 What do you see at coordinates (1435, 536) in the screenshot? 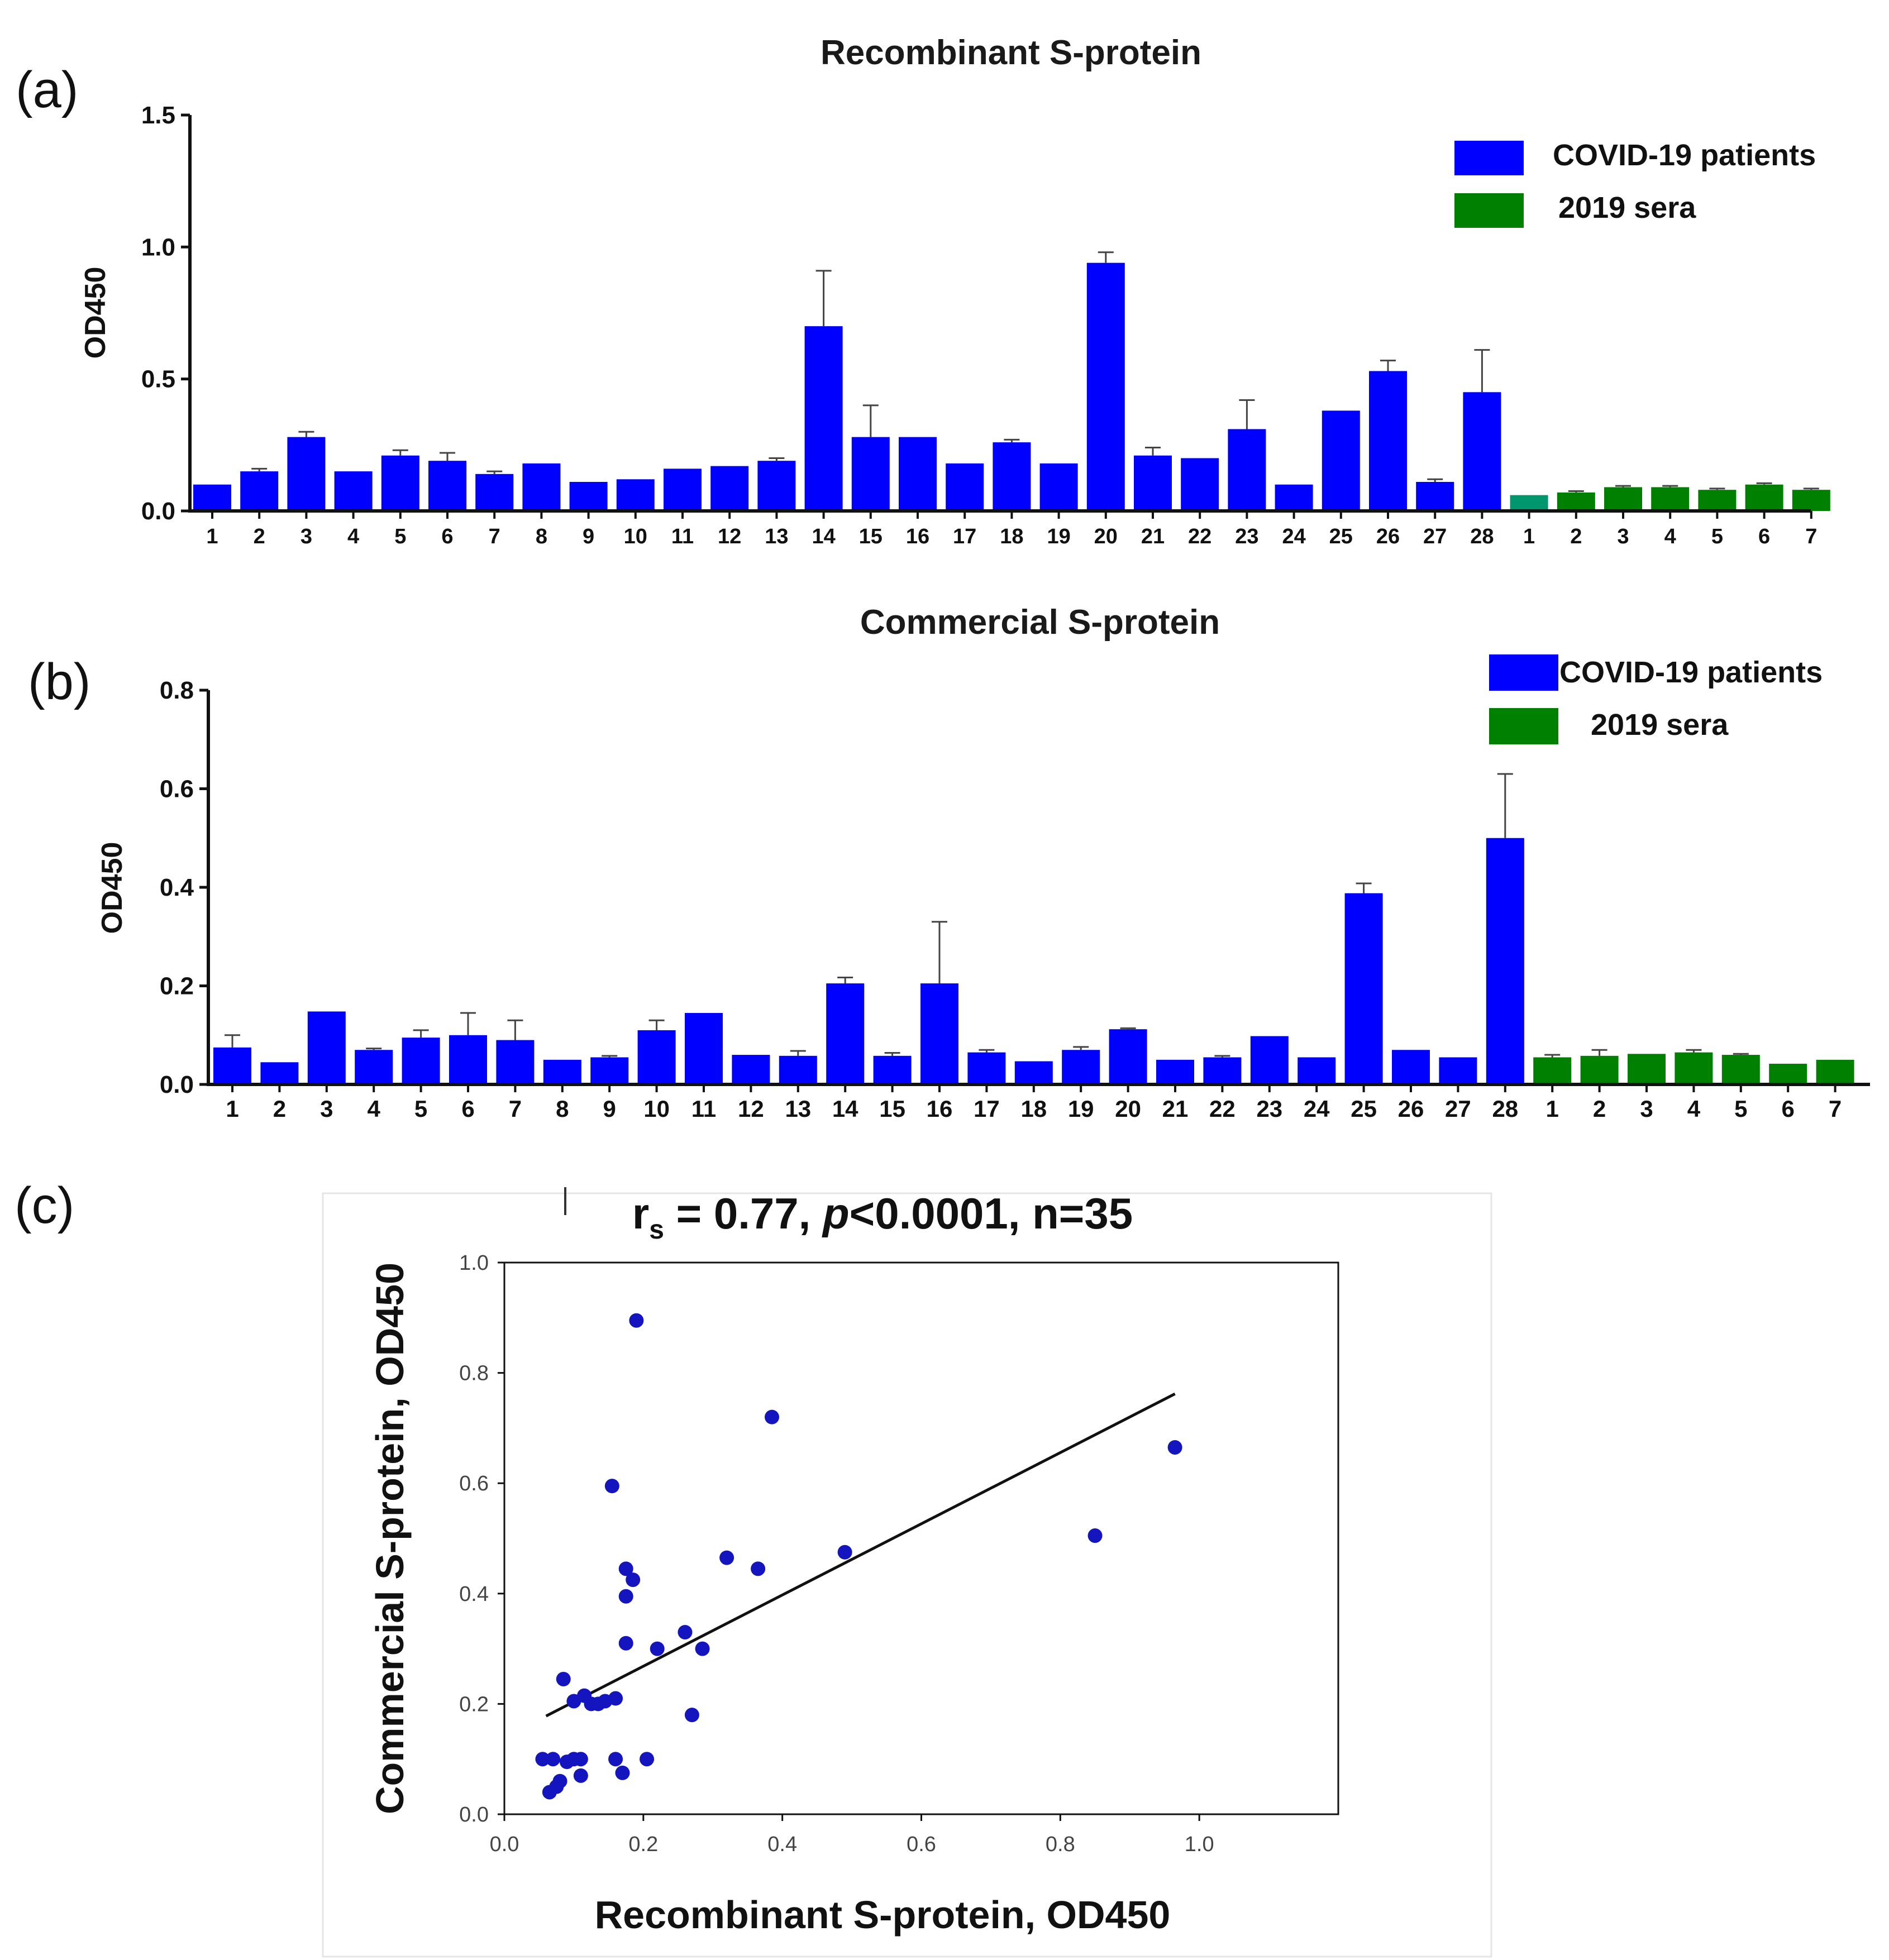
I see `x-tick-label: 27` at bounding box center [1435, 536].